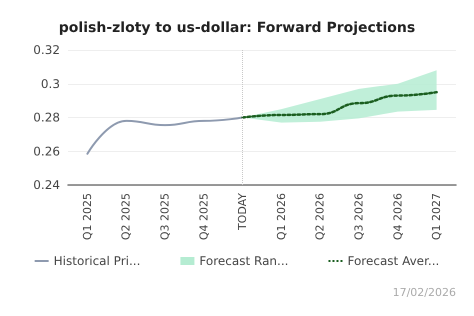  What do you see at coordinates (320, 216) in the screenshot?
I see `x-tick-label: Q2 2026` at bounding box center [320, 216].